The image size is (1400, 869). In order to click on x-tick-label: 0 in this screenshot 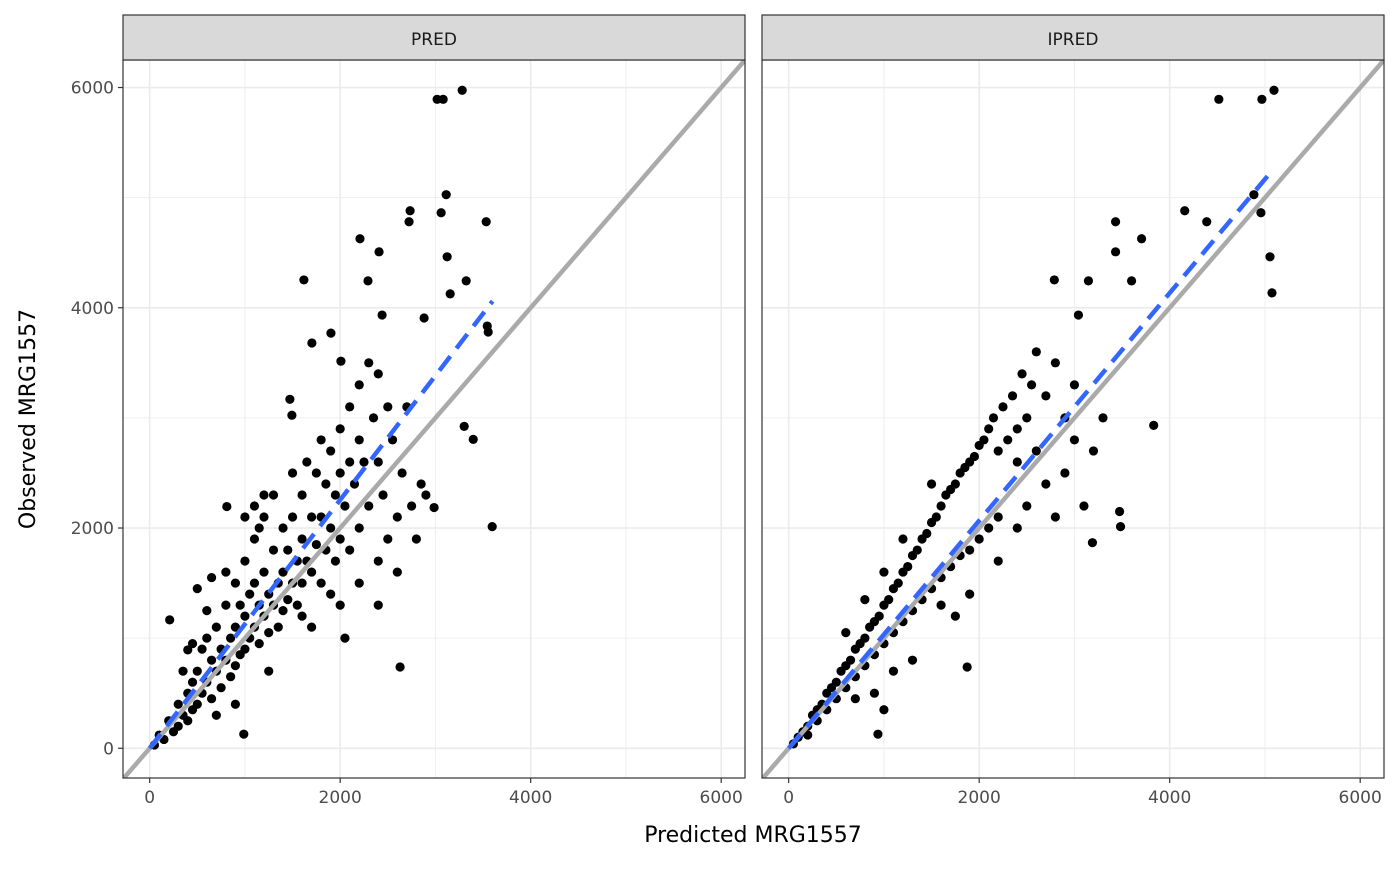, I will do `click(788, 798)`.